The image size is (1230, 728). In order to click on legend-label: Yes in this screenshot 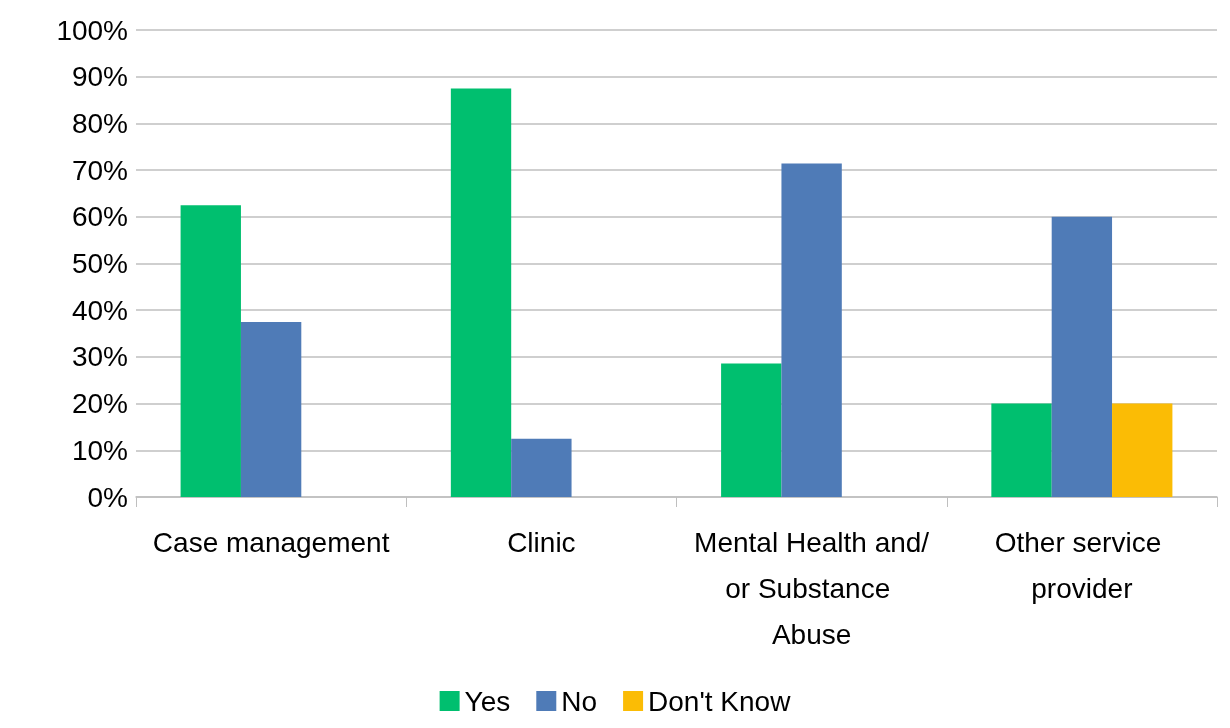, I will do `click(487, 701)`.